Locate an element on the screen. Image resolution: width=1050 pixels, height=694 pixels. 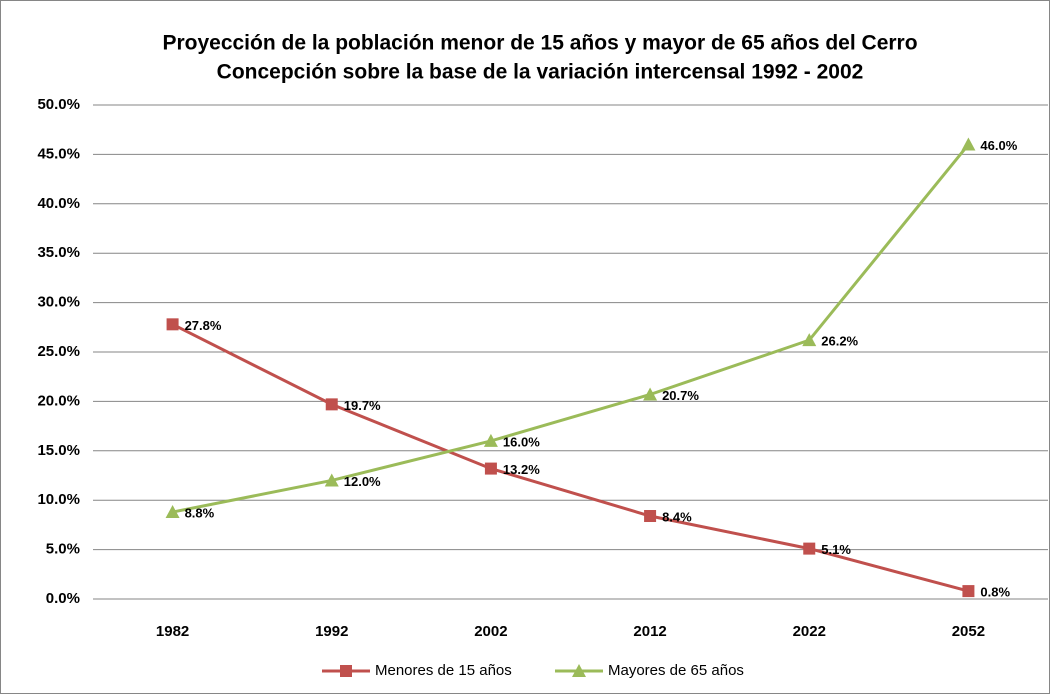
data-label: 8.4% is located at coordinates (677, 516).